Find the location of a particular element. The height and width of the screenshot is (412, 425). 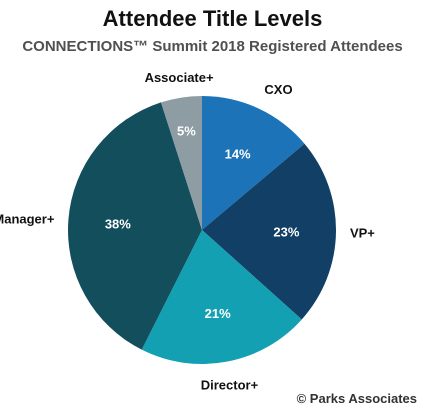

pie-slice-director is located at coordinates (221, 297).